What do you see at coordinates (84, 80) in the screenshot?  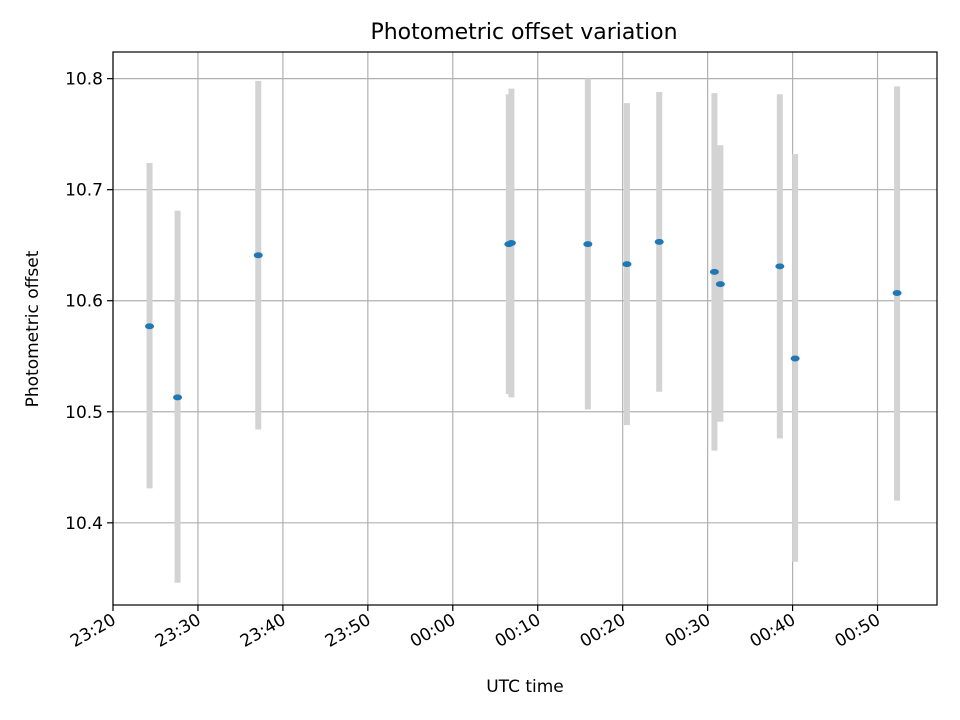 I see `y-tick-label: 10.8` at bounding box center [84, 80].